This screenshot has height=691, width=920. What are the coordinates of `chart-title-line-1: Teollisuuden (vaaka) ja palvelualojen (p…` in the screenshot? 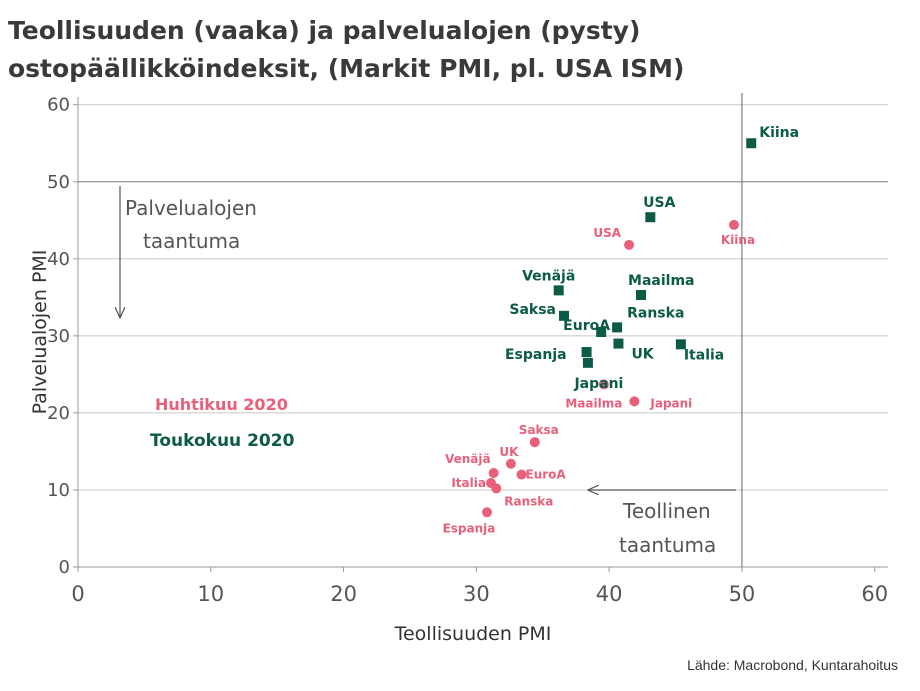 It's located at (324, 30).